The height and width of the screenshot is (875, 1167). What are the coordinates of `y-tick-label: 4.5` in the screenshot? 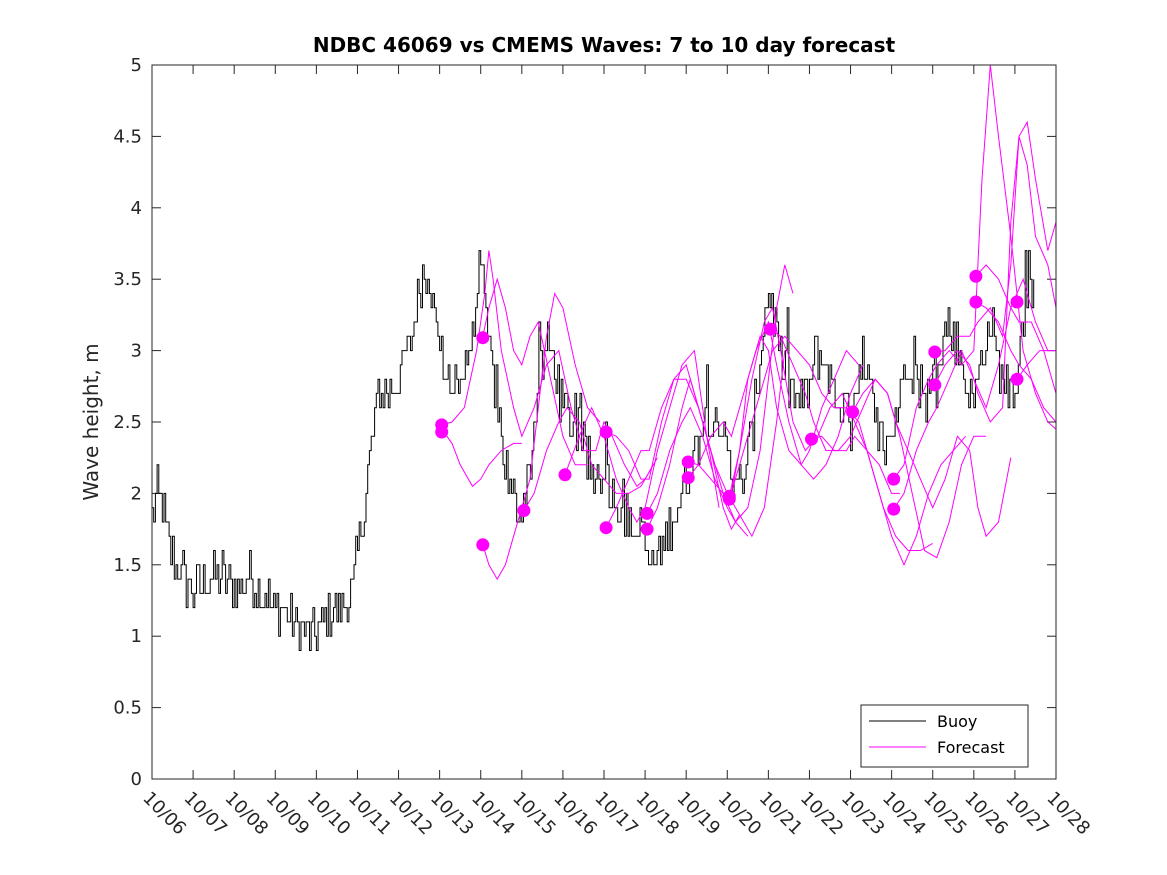 It's located at (127, 136).